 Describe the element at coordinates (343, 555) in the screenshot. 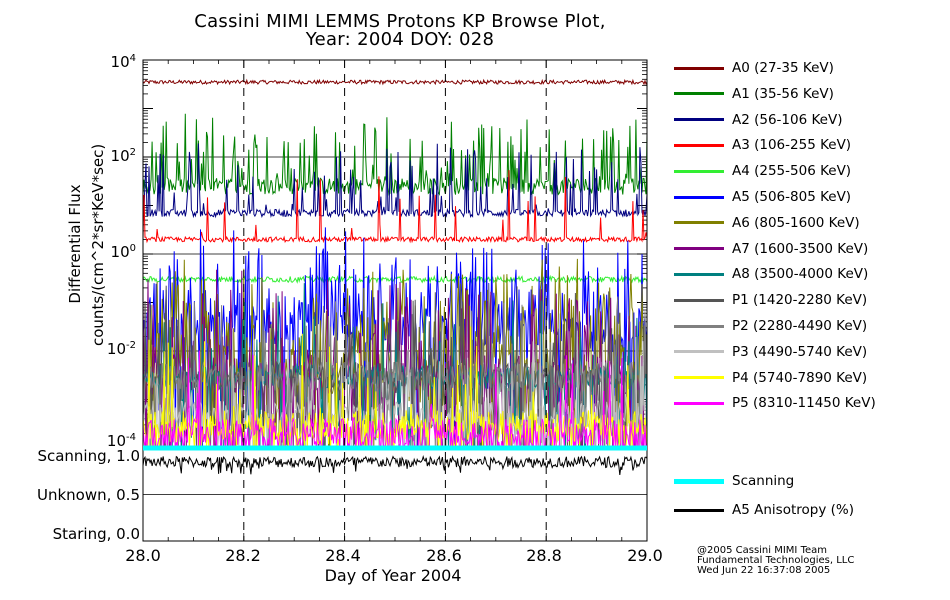

I see `x-tick-label: 28.4` at that location.